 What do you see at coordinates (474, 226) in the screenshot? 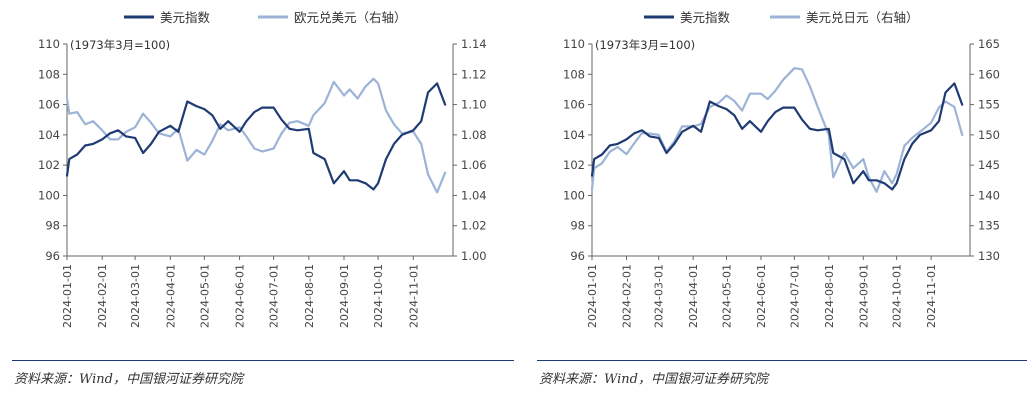
I see `y-tick-right-label: 1.02` at bounding box center [474, 226].